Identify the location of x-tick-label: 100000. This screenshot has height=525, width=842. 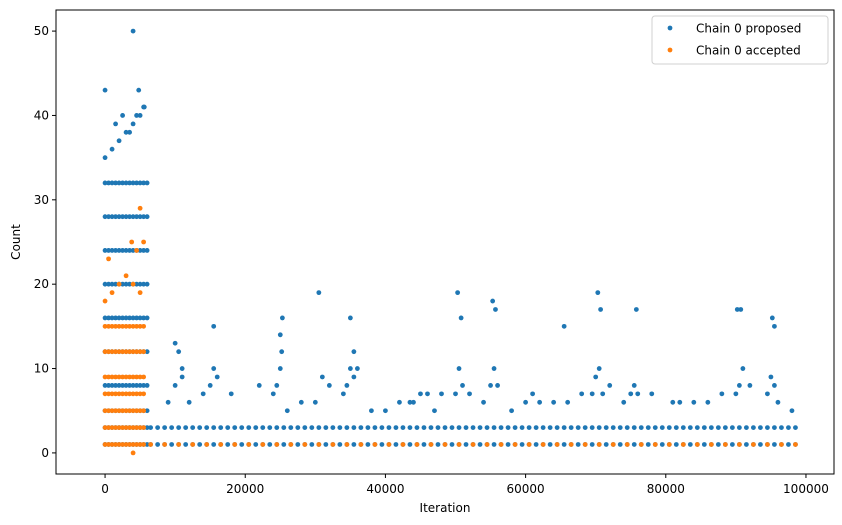
(806, 489).